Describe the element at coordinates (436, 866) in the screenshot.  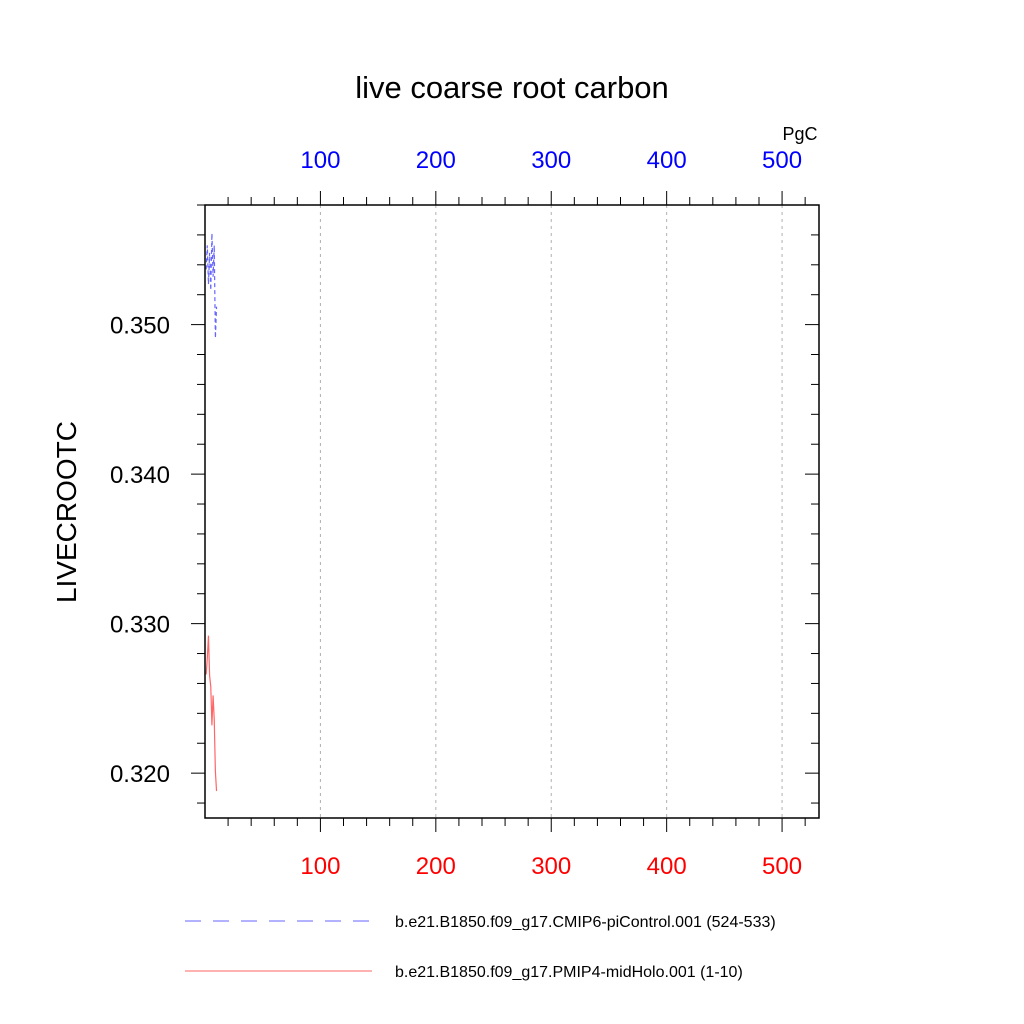
I see `bottom-tick-label-200: 200` at that location.